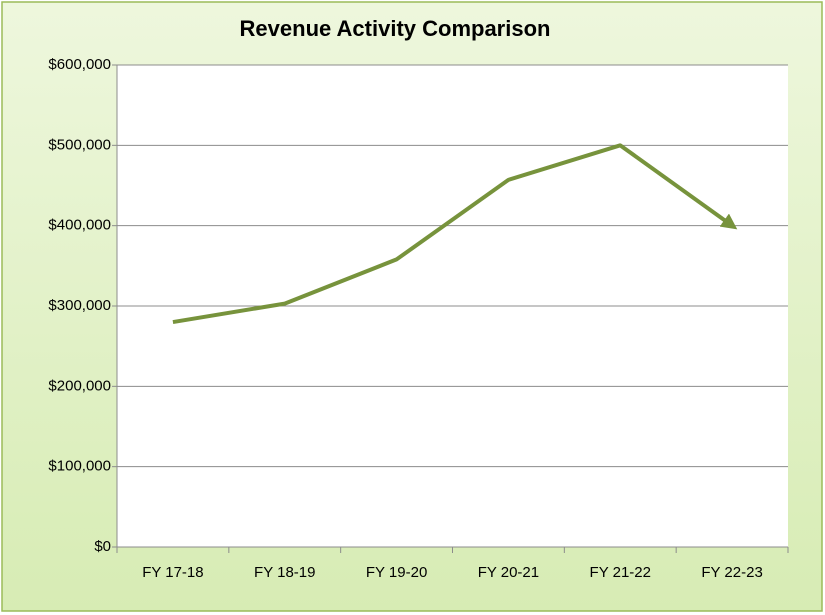 The image size is (825, 615). I want to click on y-tick-label: $300,000, so click(79, 305).